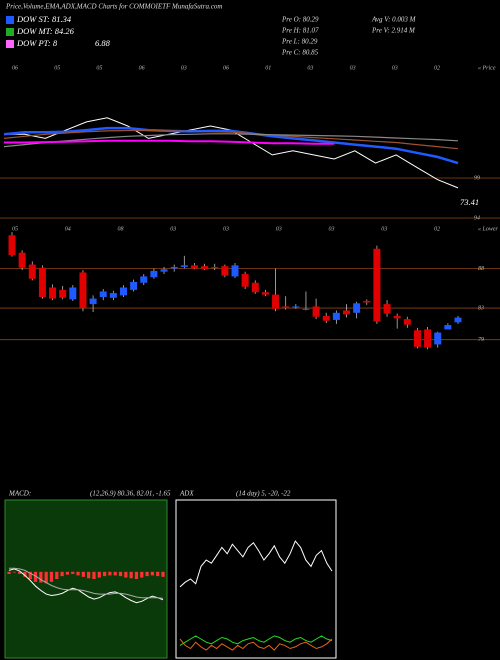  Describe the element at coordinates (477, 217) in the screenshot. I see `price-annotation: 94` at that location.